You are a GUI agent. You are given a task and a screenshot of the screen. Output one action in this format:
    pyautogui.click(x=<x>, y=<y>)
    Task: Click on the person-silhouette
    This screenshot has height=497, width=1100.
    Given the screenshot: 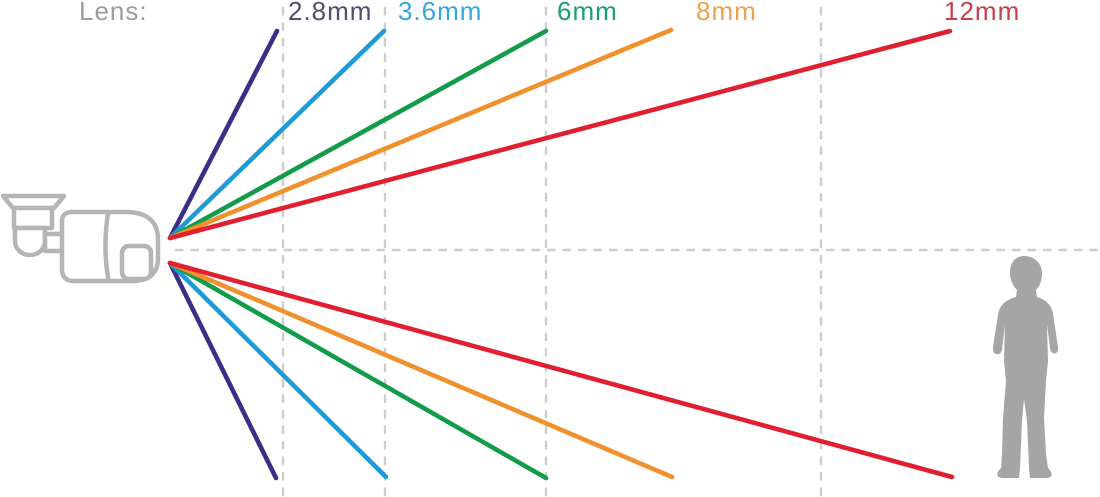 What is the action you would take?
    pyautogui.click(x=1025, y=367)
    